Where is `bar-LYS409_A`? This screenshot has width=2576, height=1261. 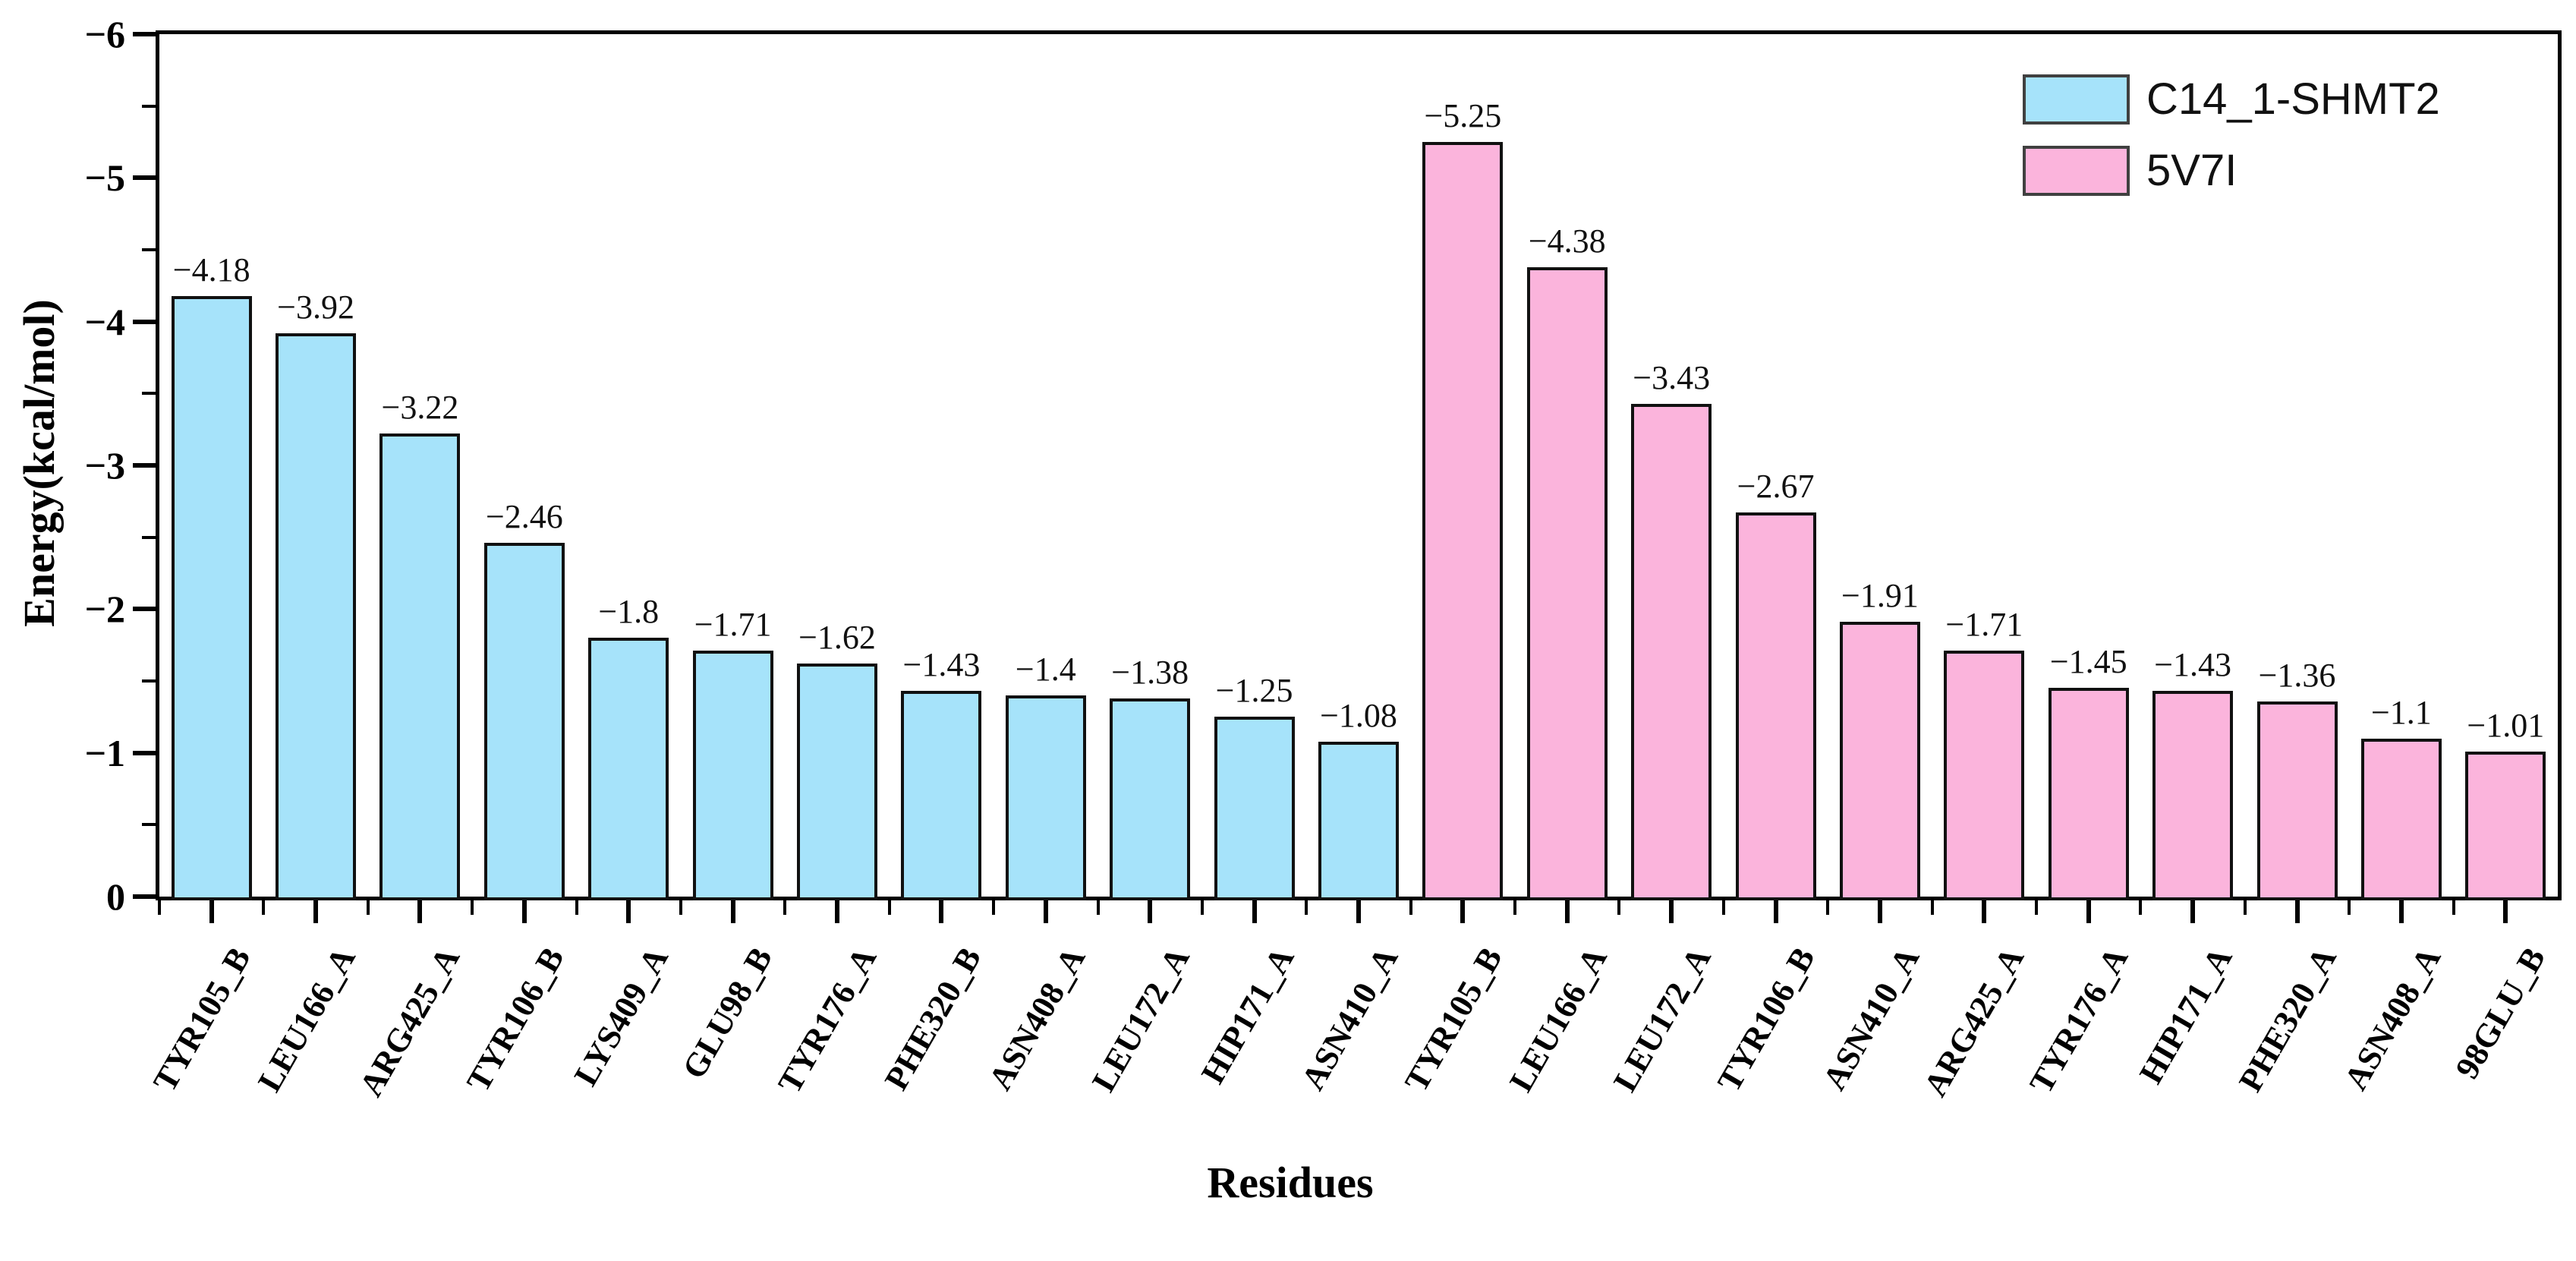
bar-LYS409_A is located at coordinates (628, 769).